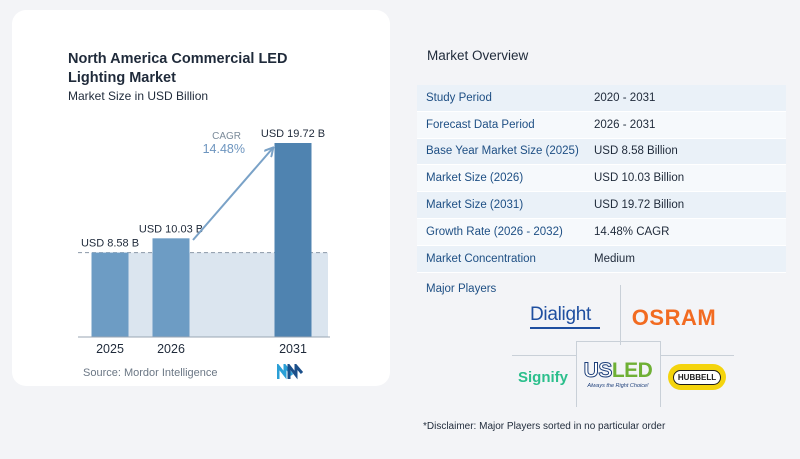 The height and width of the screenshot is (459, 800). I want to click on overview-row: Market Size (2026) USD 10.03 Billion, so click(601, 179).